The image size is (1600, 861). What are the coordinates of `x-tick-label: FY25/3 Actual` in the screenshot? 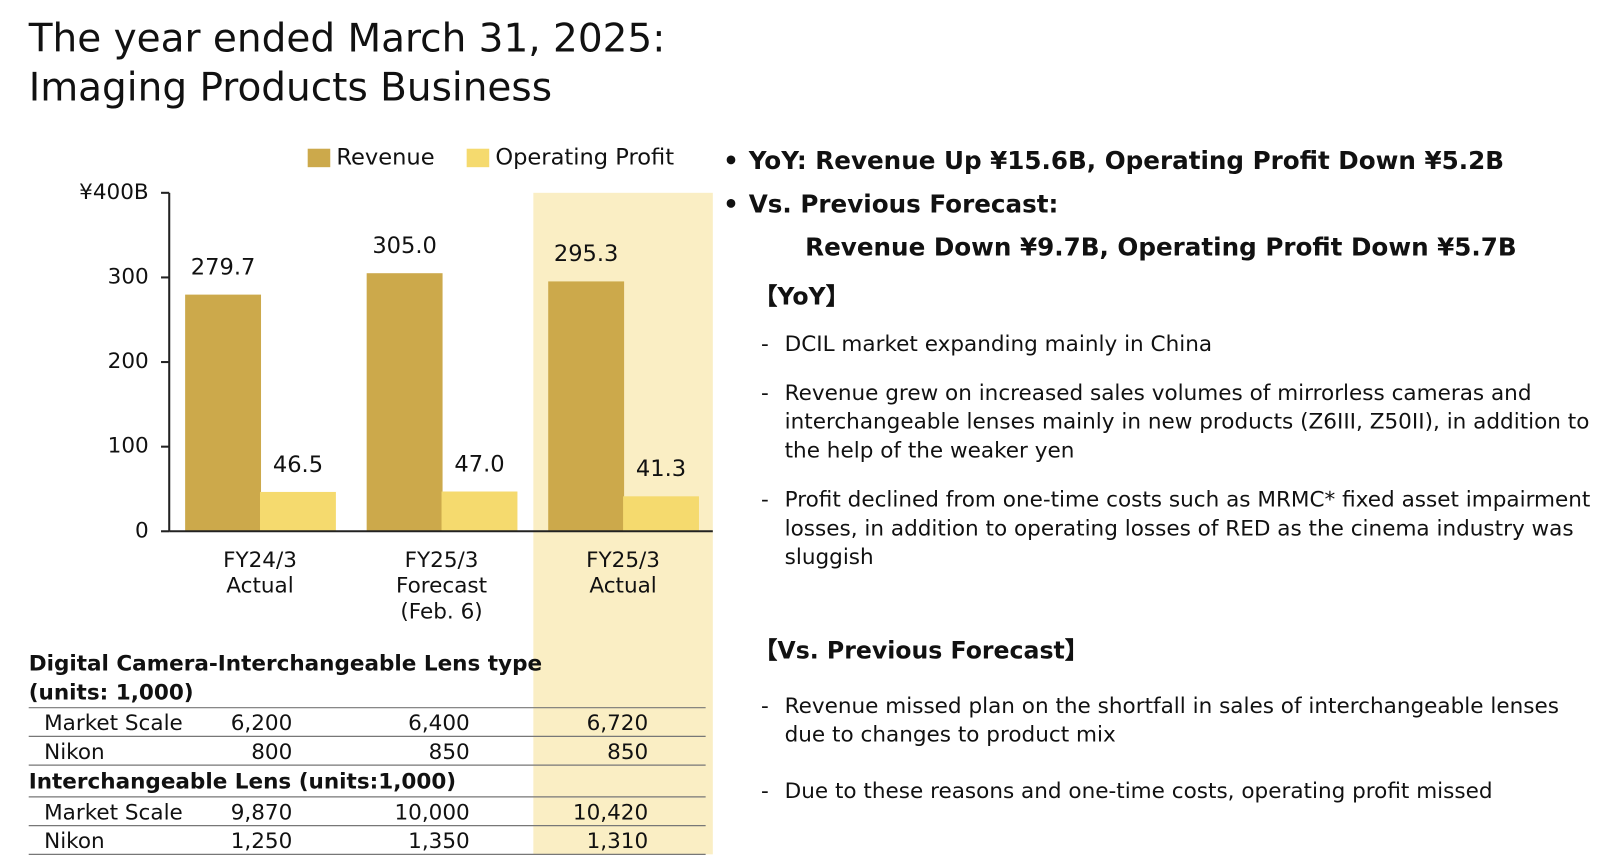 It's located at (623, 573).